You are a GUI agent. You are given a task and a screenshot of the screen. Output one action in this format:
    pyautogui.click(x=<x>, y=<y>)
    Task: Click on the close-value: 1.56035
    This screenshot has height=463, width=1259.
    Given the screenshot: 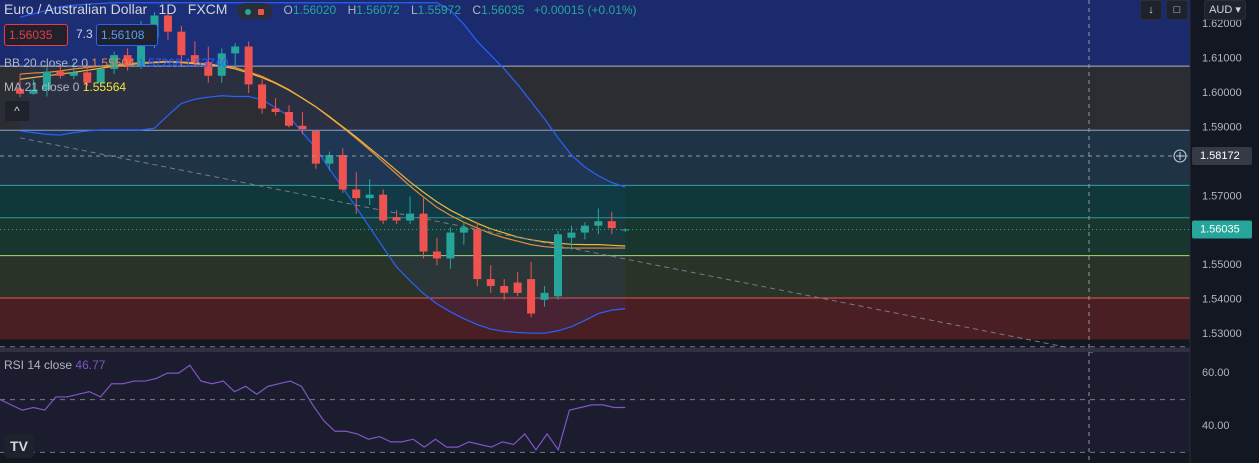 What is the action you would take?
    pyautogui.click(x=503, y=10)
    